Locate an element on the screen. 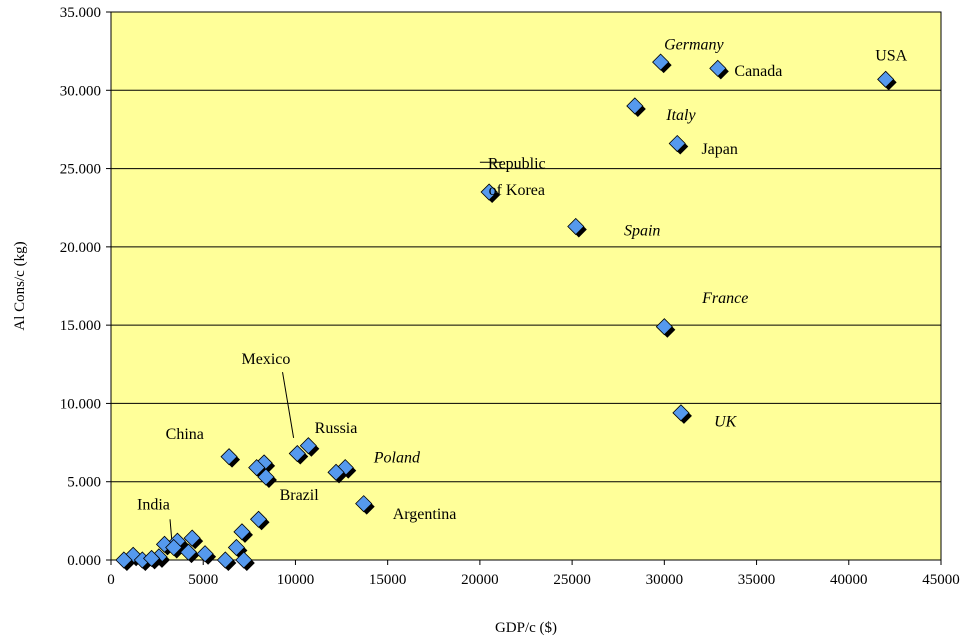 This screenshot has width=973, height=640. annotation-label: Germany is located at coordinates (694, 44).